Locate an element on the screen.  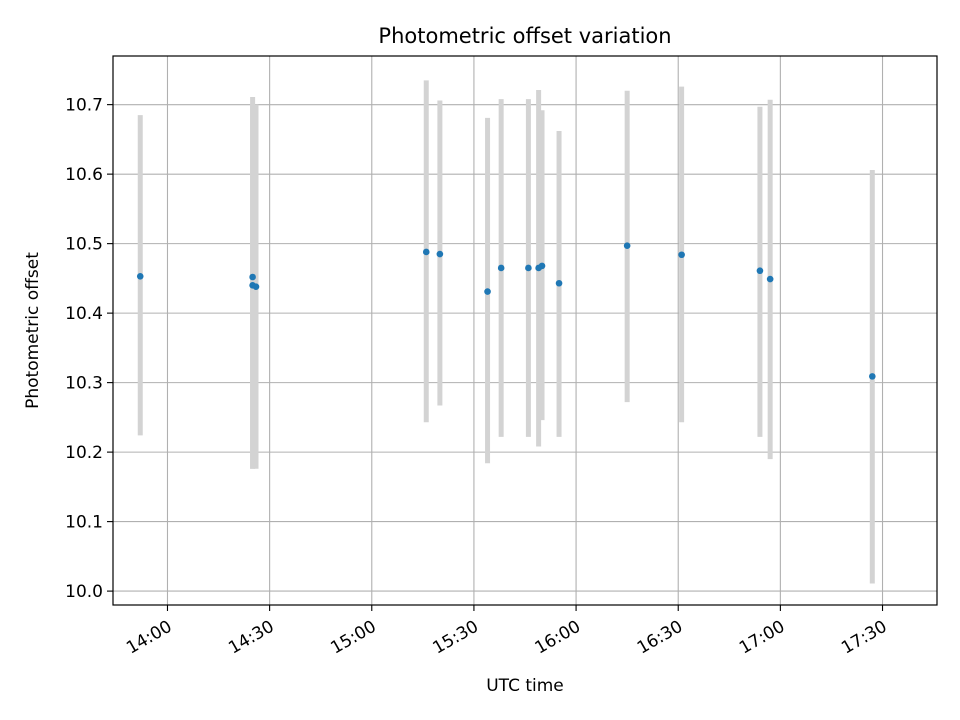
y-tick-label: 10.5 is located at coordinates (84, 245).